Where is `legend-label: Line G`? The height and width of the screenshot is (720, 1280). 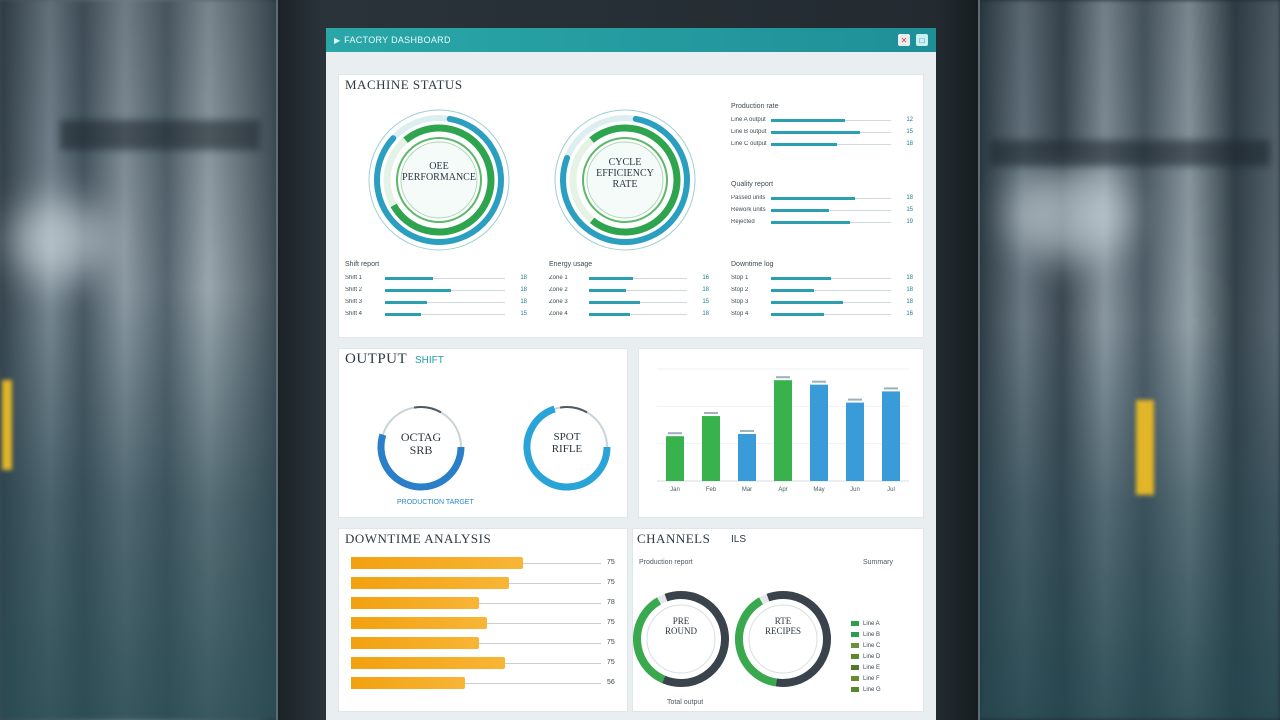
legend-label: Line G is located at coordinates (872, 689).